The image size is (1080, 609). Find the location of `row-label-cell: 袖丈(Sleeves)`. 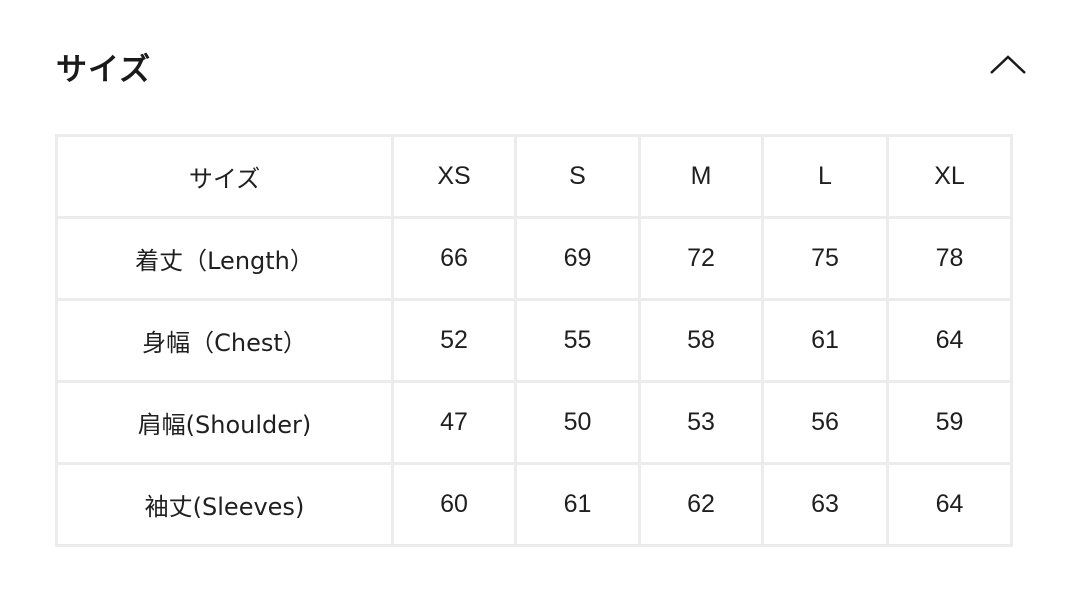

row-label-cell: 袖丈(Sleeves) is located at coordinates (224, 504).